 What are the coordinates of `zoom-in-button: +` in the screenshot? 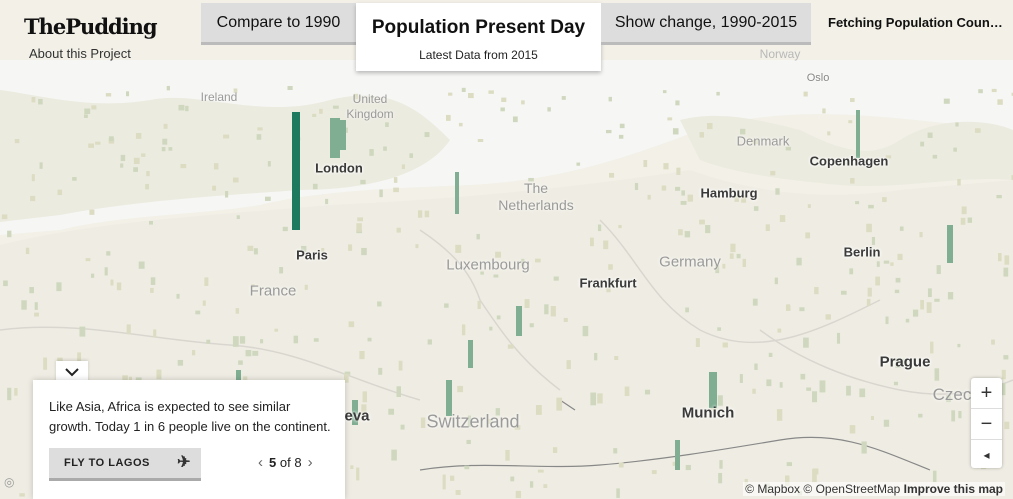 It's located at (986, 393).